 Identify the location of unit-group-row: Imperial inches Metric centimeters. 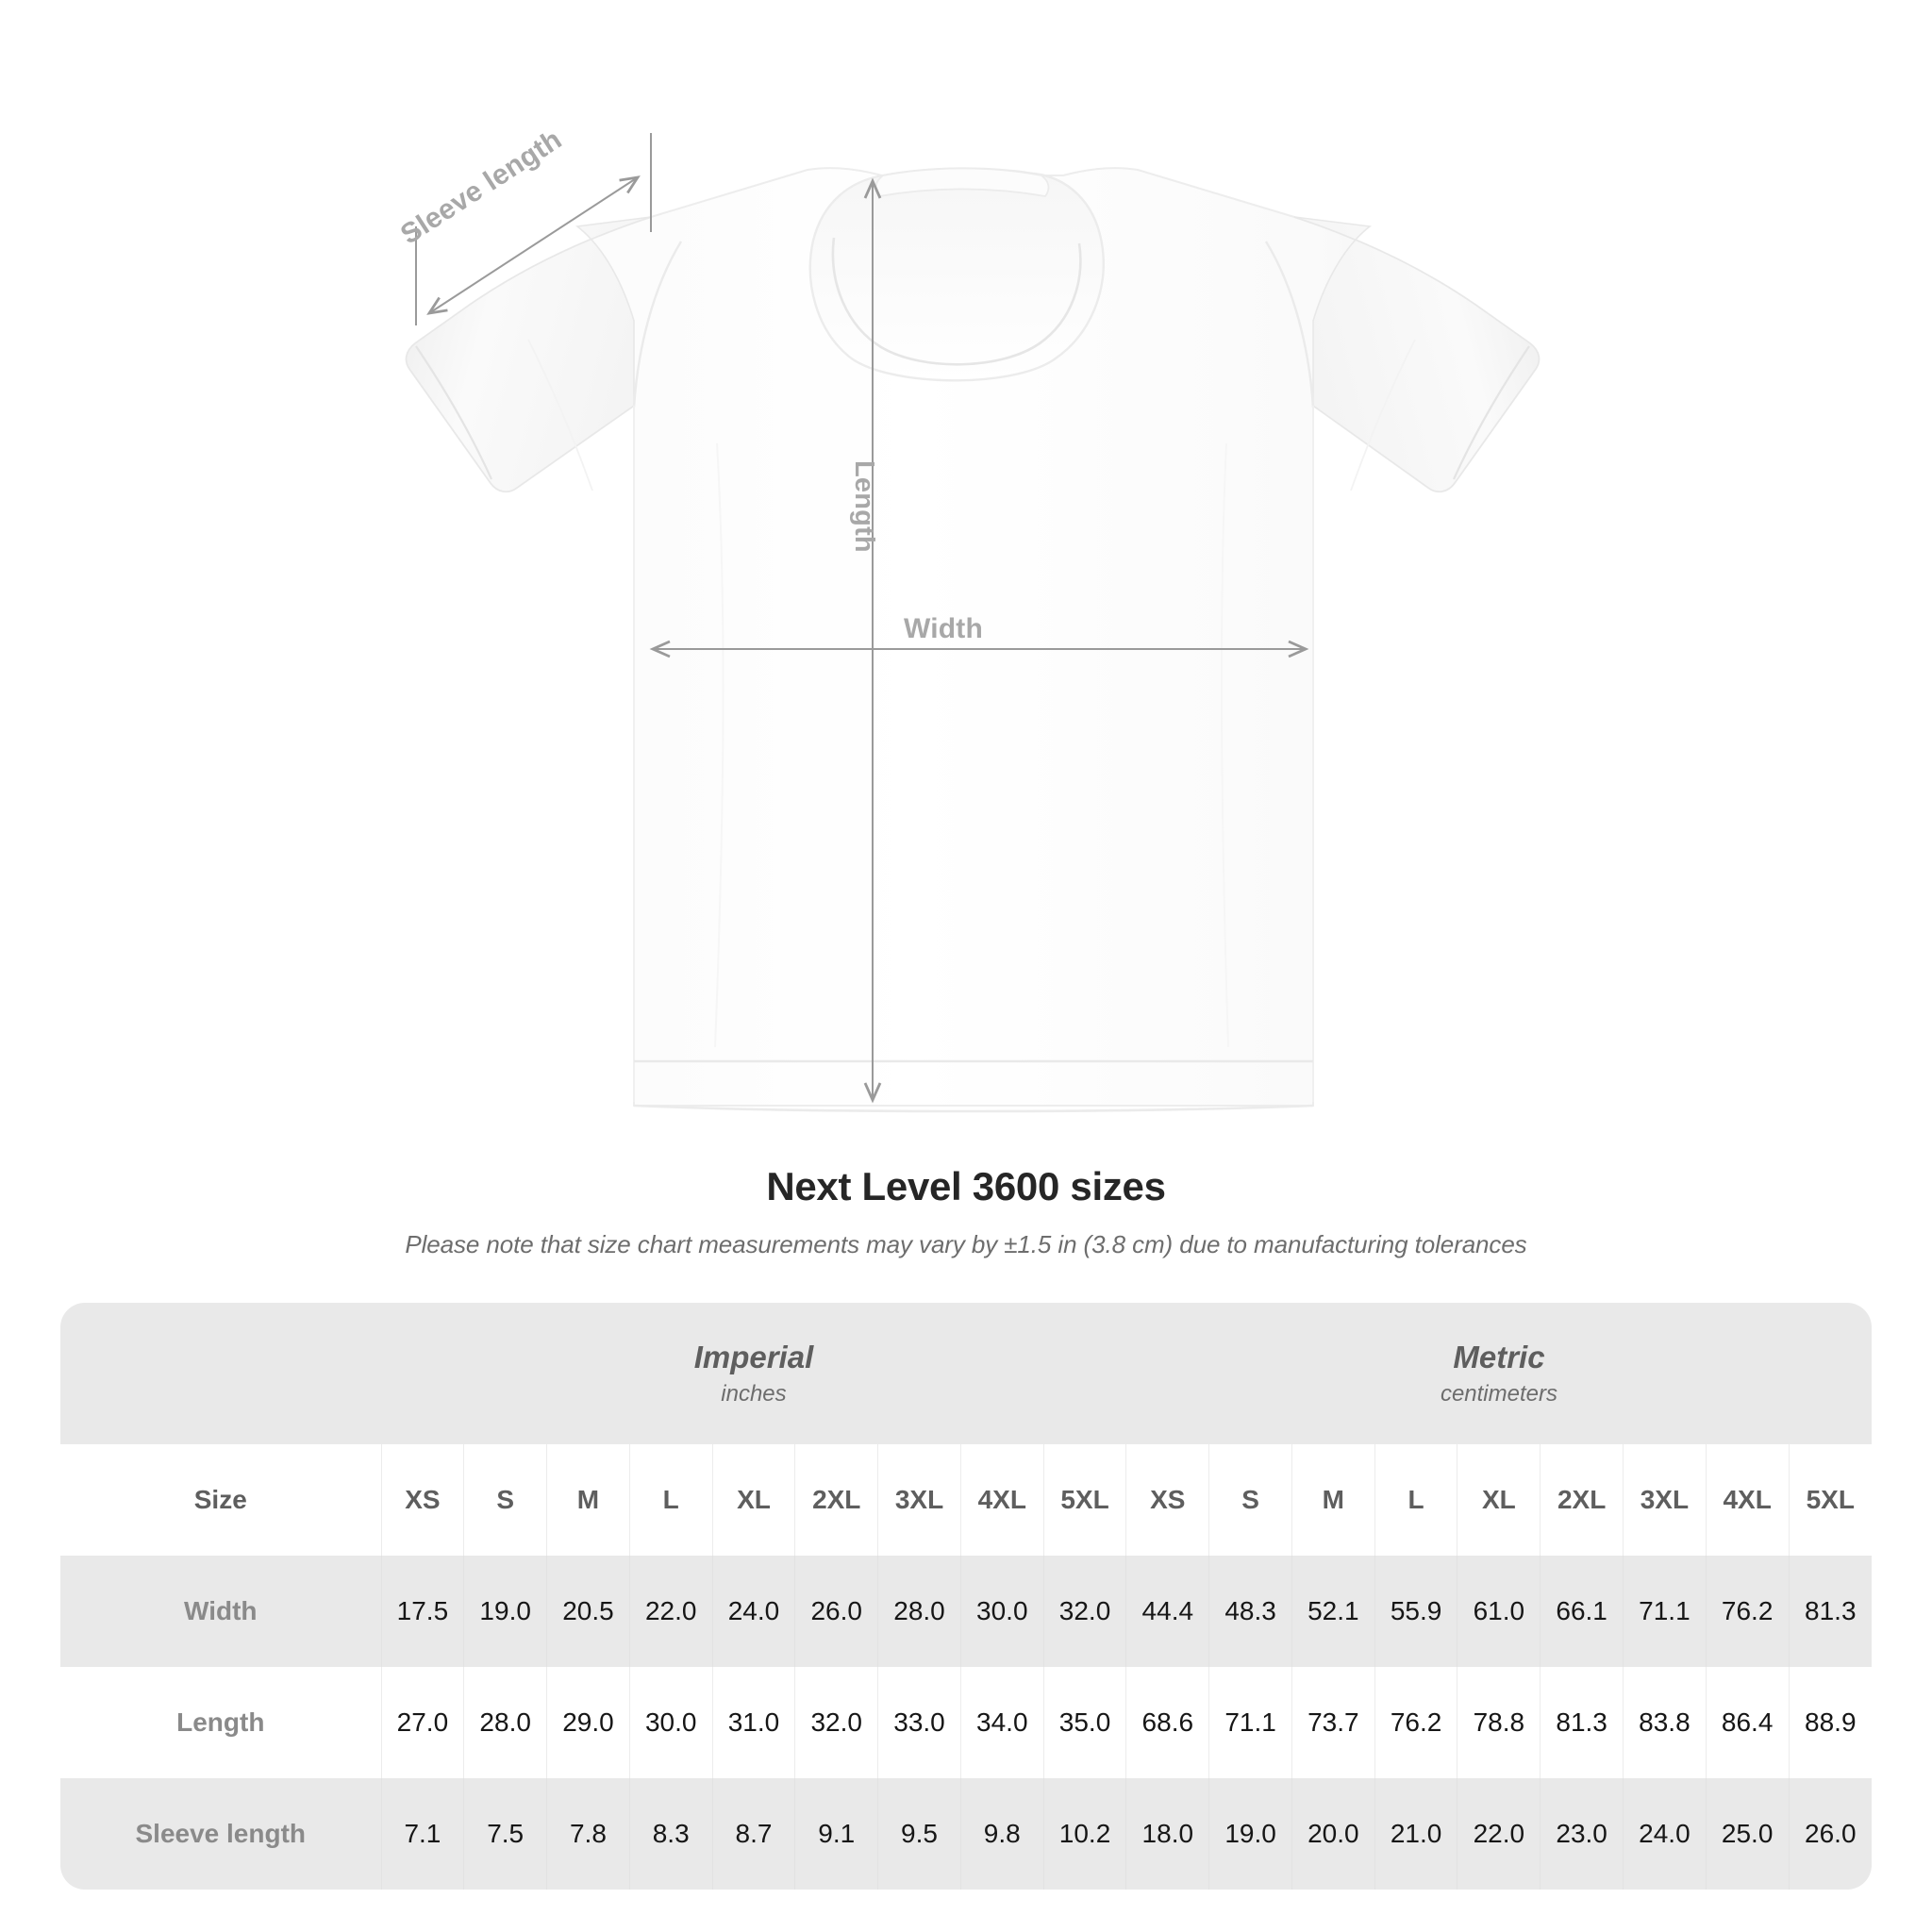
(966, 1373).